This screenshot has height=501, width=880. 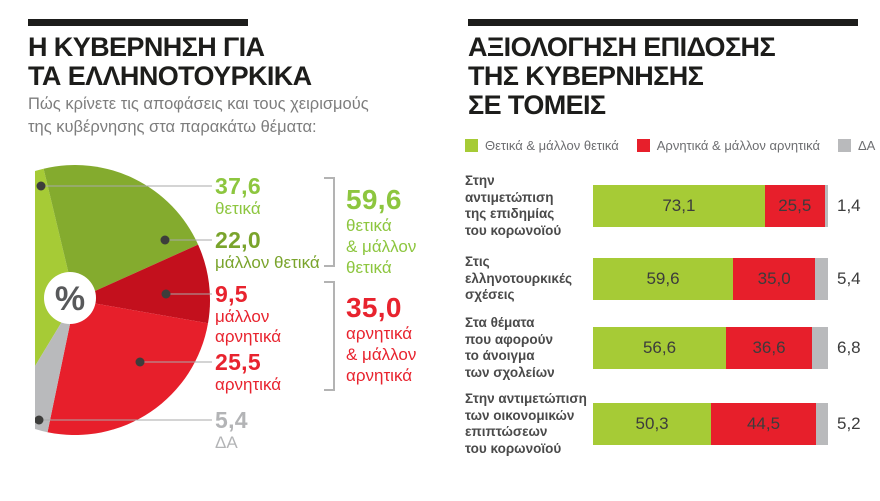 I want to click on group-label-line: θετικά, so click(x=369, y=225).